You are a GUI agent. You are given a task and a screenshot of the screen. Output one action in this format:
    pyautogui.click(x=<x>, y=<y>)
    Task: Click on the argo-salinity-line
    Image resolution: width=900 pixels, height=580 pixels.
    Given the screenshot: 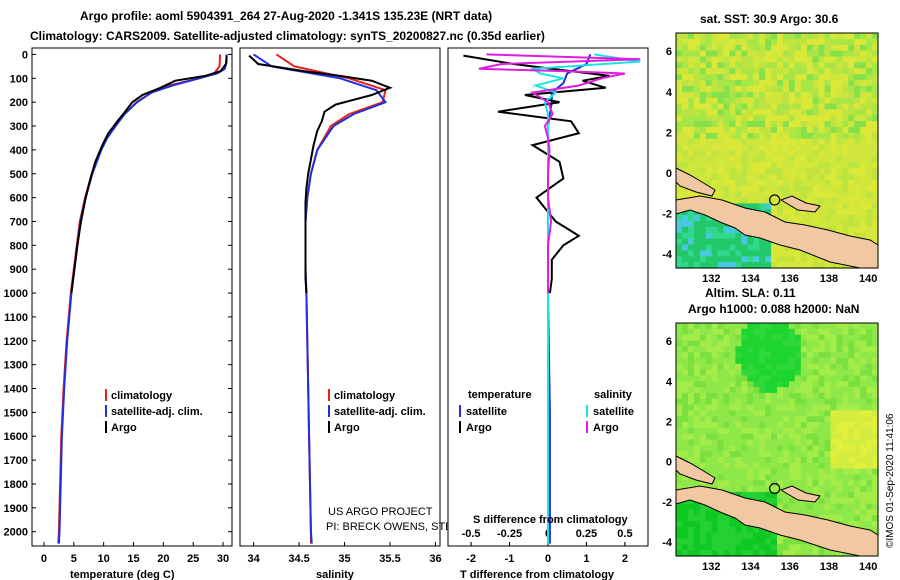 What is the action you would take?
    pyautogui.click(x=320, y=174)
    